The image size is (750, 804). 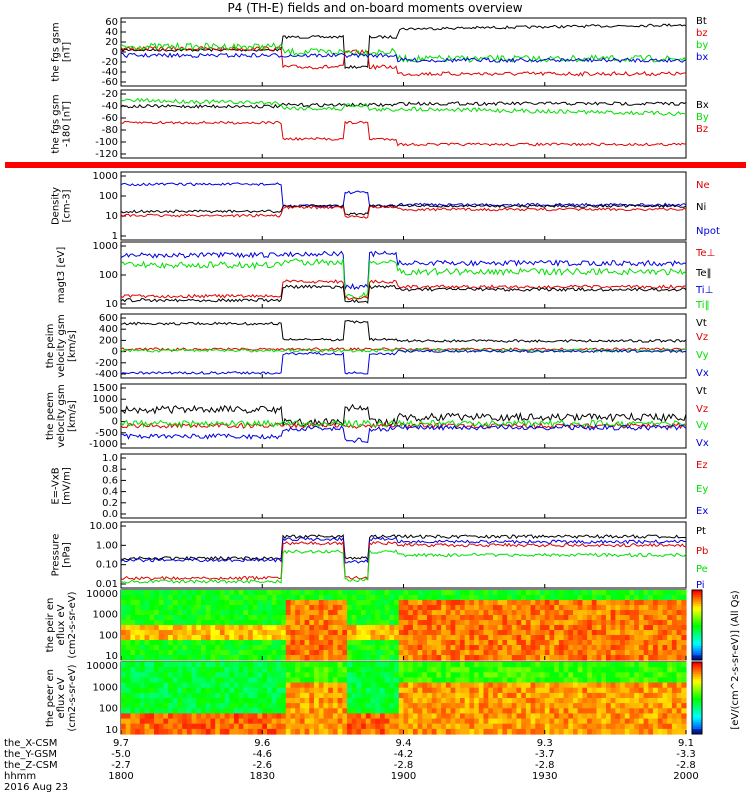 What do you see at coordinates (702, 465) in the screenshot?
I see `legend-ez: Ez` at bounding box center [702, 465].